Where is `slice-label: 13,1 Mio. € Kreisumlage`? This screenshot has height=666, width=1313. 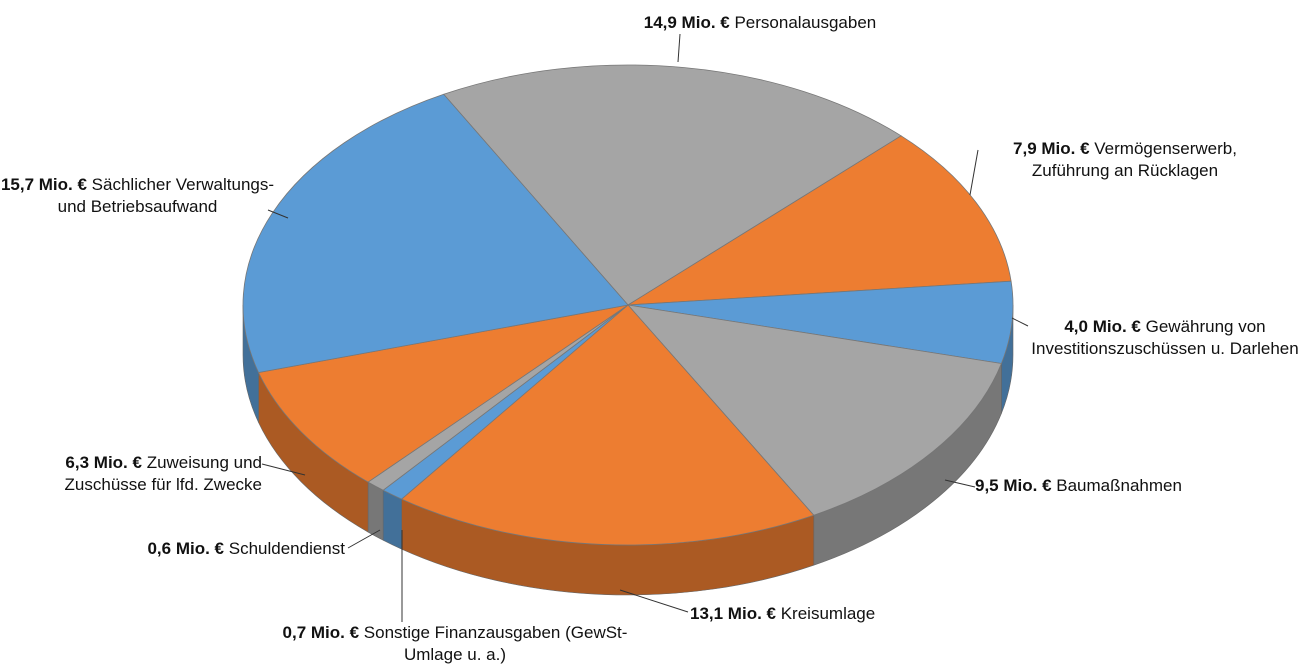
slice-label: 13,1 Mio. € Kreisumlage is located at coordinates (840, 614).